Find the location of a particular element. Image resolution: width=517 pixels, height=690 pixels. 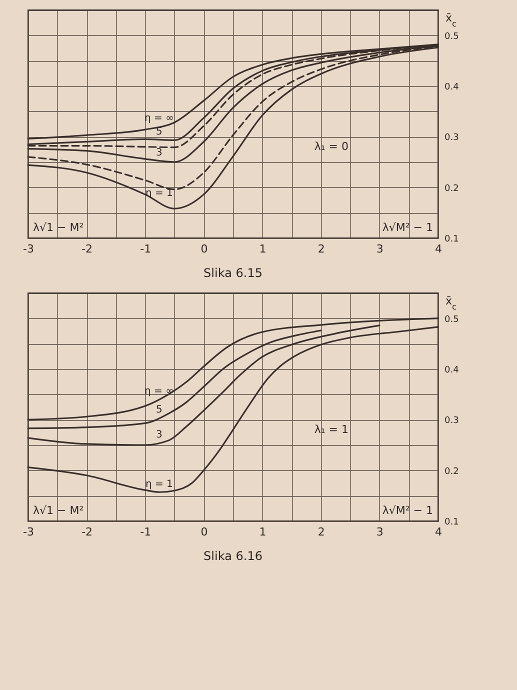

text: Slika 6.15 is located at coordinates (233, 273).